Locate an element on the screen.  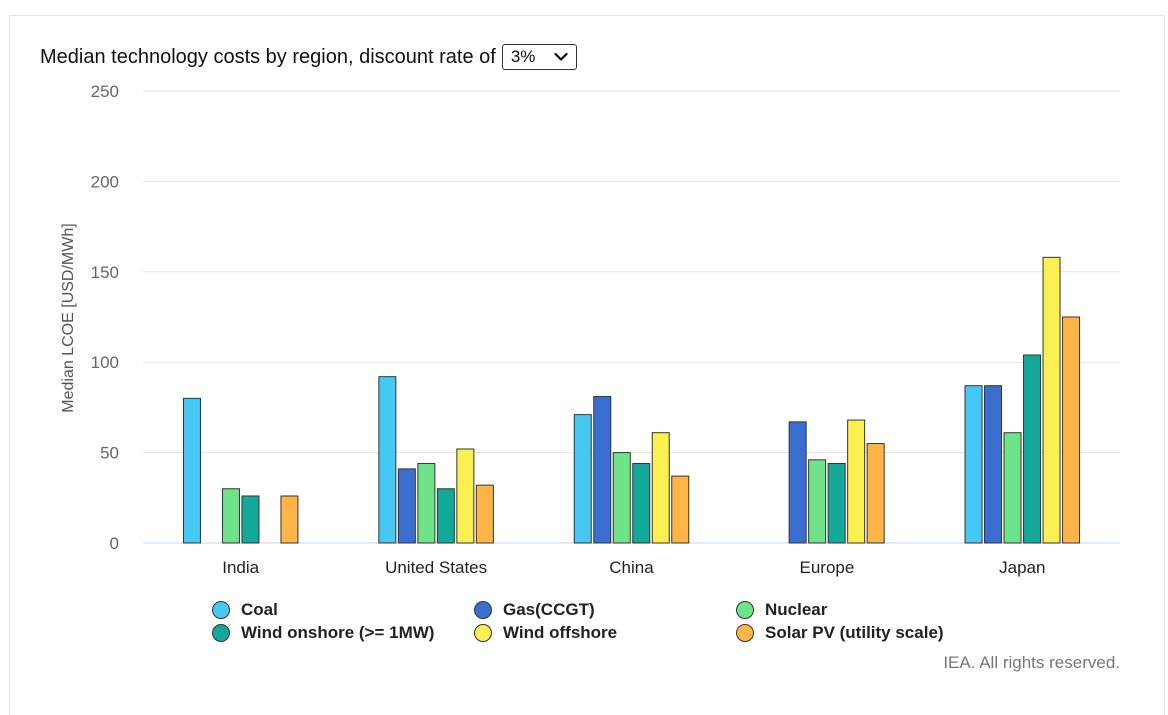
legend-item: Wind offshore is located at coordinates (605, 633).